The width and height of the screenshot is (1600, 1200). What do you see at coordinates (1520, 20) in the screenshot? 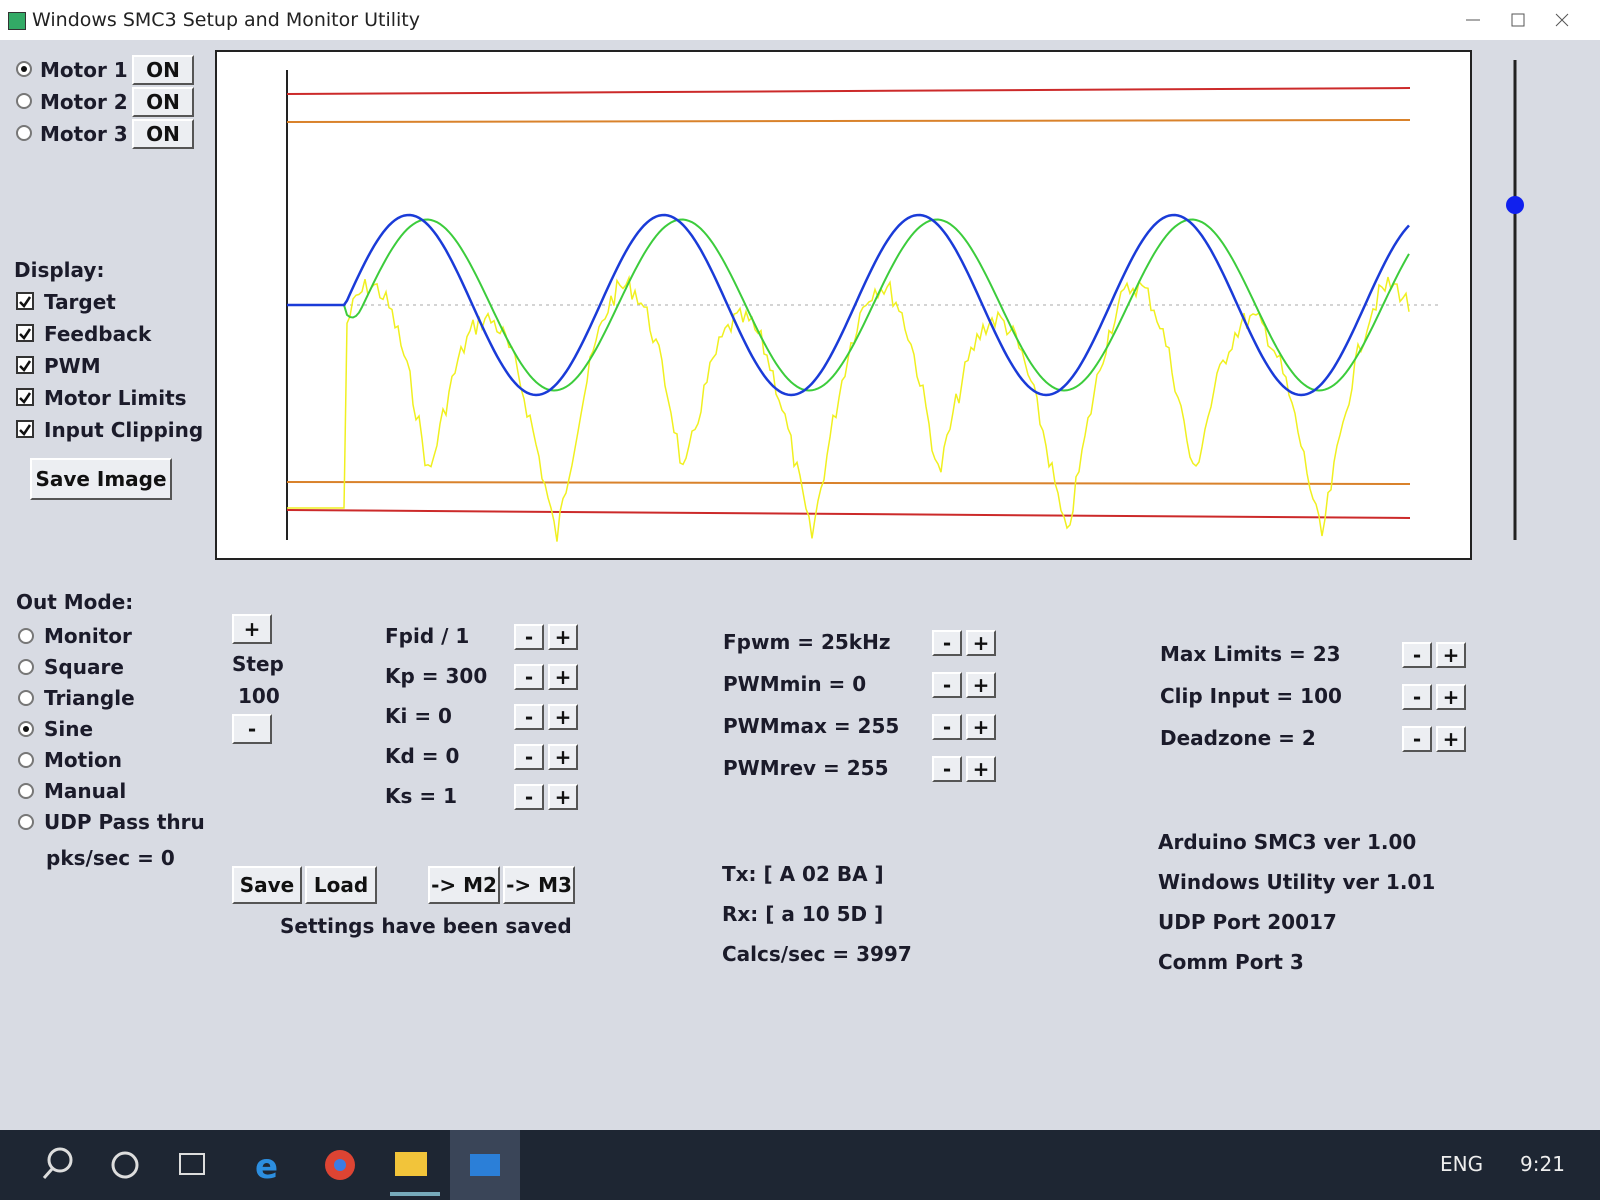
I see `window-controls` at bounding box center [1520, 20].